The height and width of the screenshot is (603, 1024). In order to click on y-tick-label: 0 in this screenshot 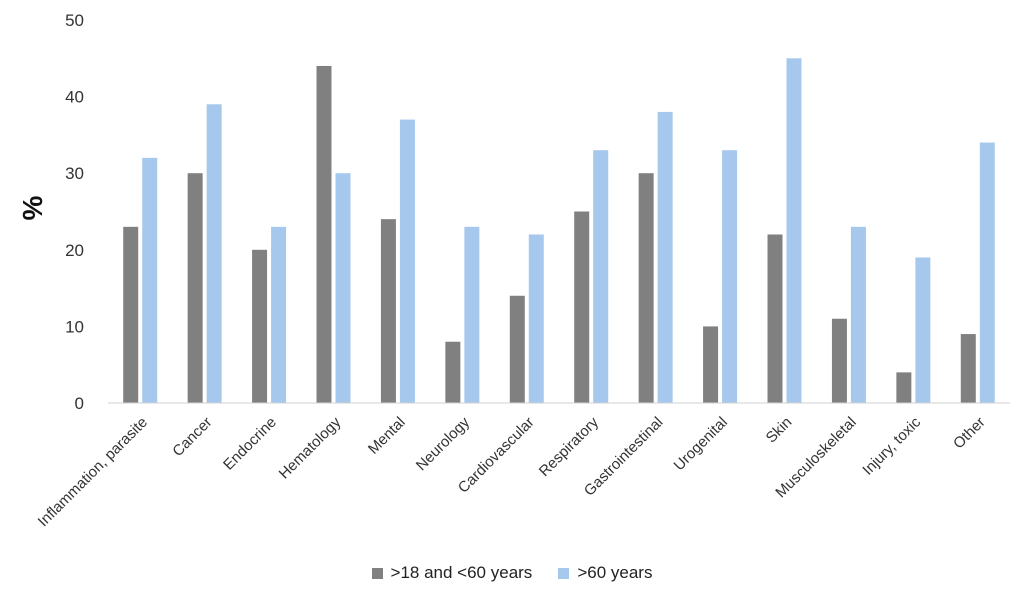, I will do `click(79, 403)`.